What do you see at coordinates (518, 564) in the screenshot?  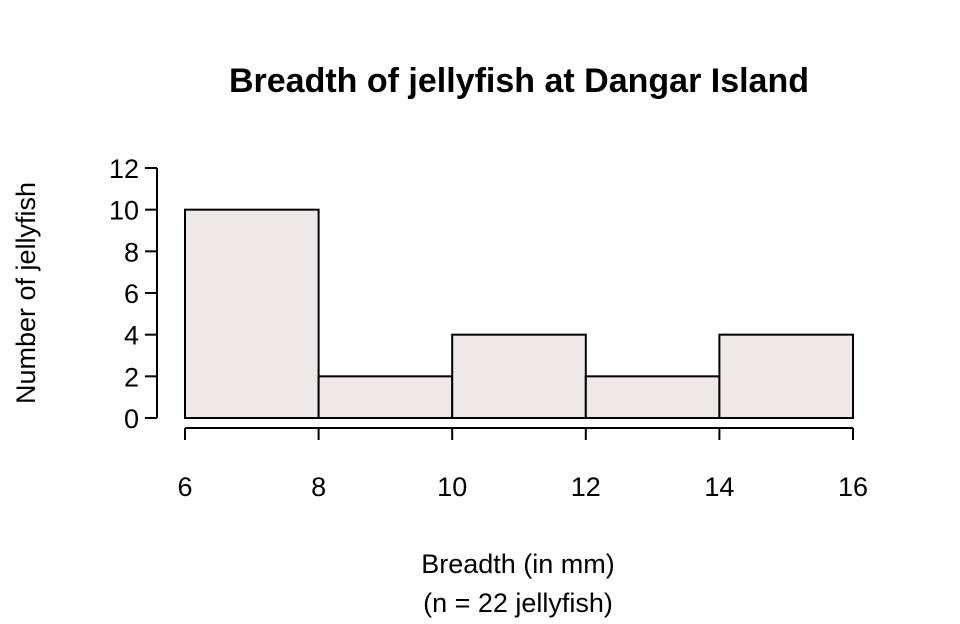 I see `x-axis-label: Breadth (in mm)` at bounding box center [518, 564].